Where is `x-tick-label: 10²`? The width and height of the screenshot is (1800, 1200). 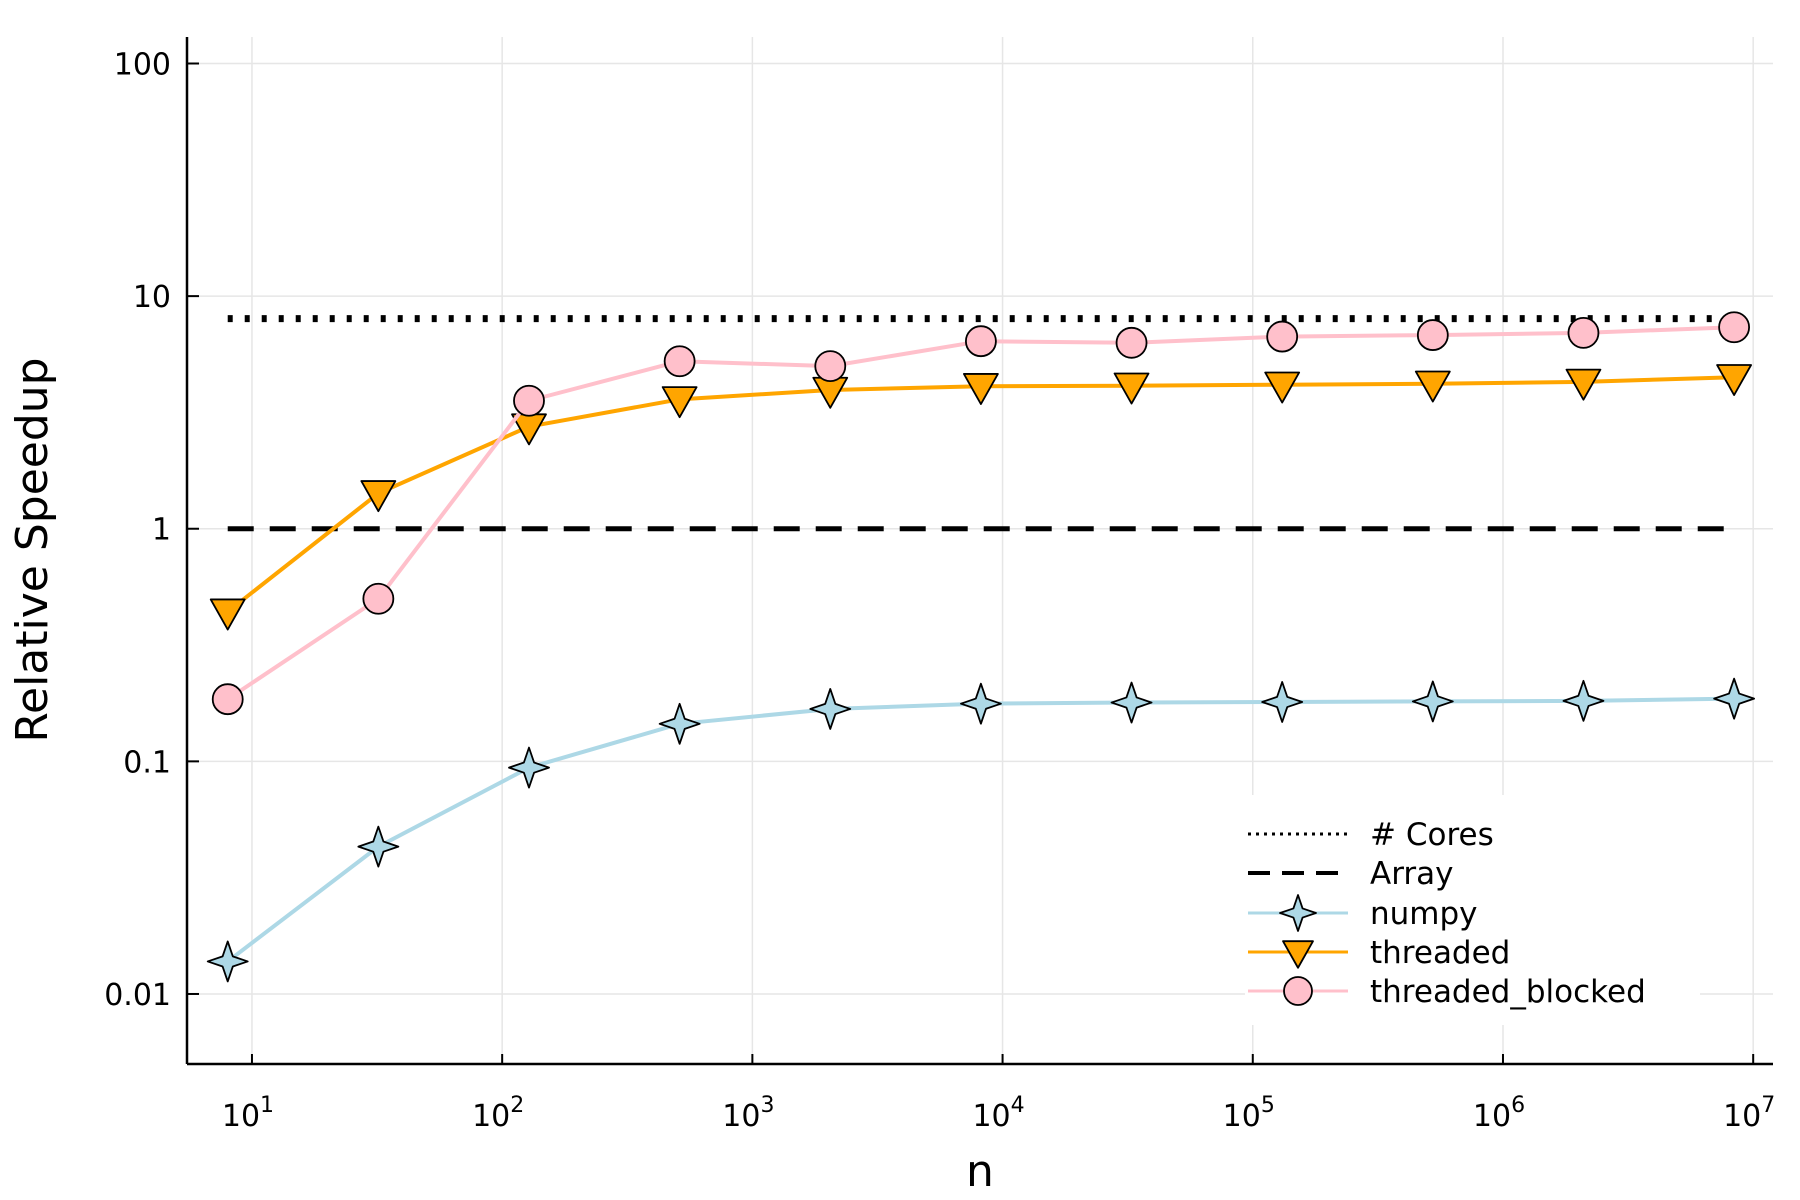 x-tick-label: 10² is located at coordinates (498, 1113).